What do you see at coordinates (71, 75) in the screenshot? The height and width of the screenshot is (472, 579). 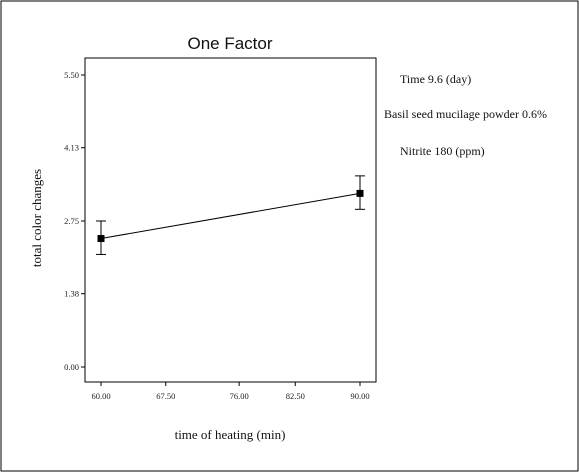 I see `y-tick-label: 5.50` at bounding box center [71, 75].